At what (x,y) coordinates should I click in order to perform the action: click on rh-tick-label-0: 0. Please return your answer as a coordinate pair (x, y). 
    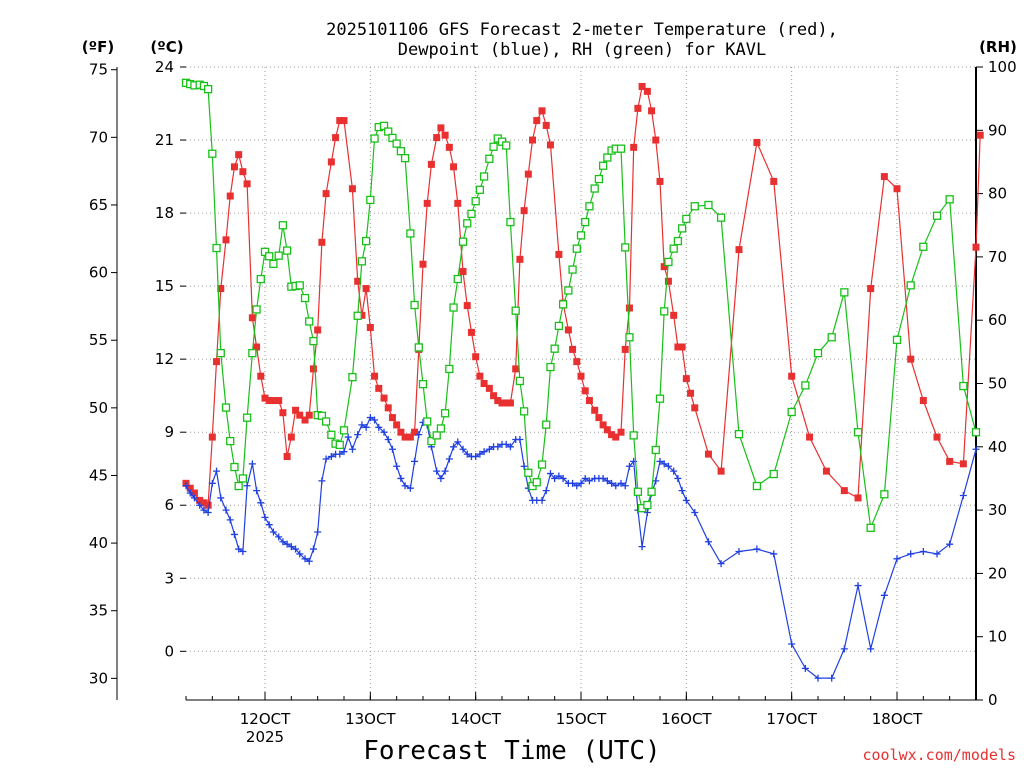
    Looking at the image, I should click on (993, 700).